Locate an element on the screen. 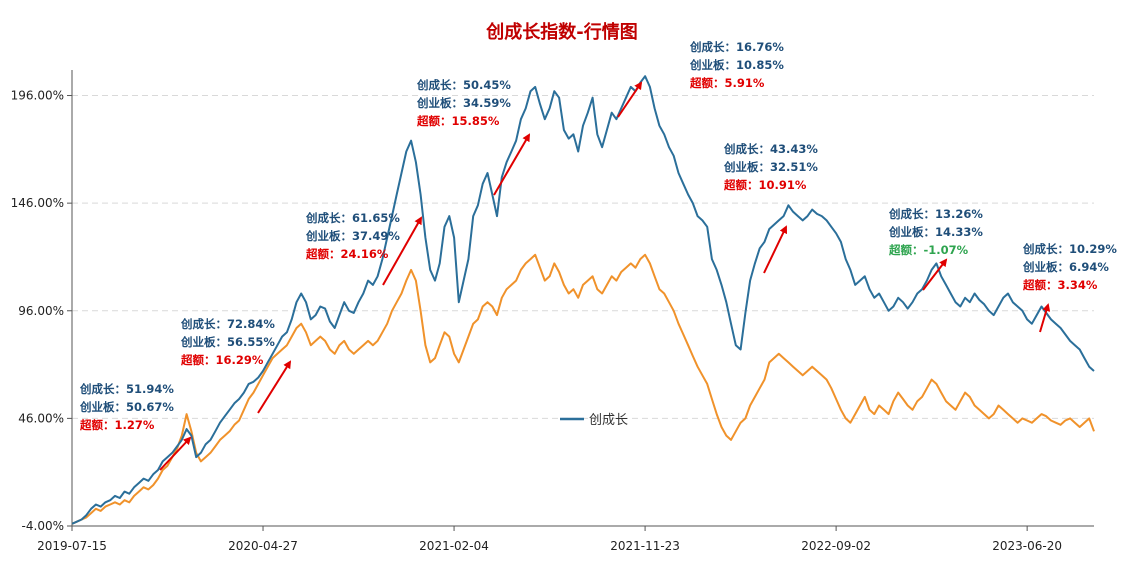  annotation-line: 创成长：43.43% is located at coordinates (770, 149).